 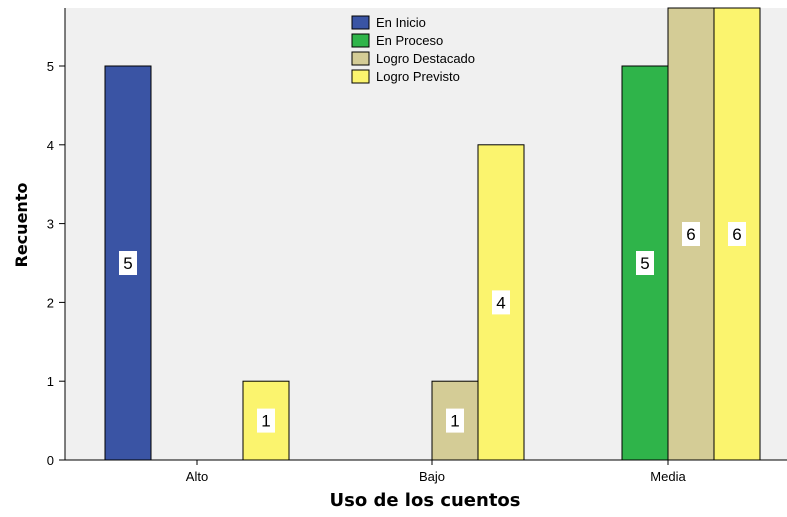 I want to click on y-tick-label: 0, so click(x=50, y=460).